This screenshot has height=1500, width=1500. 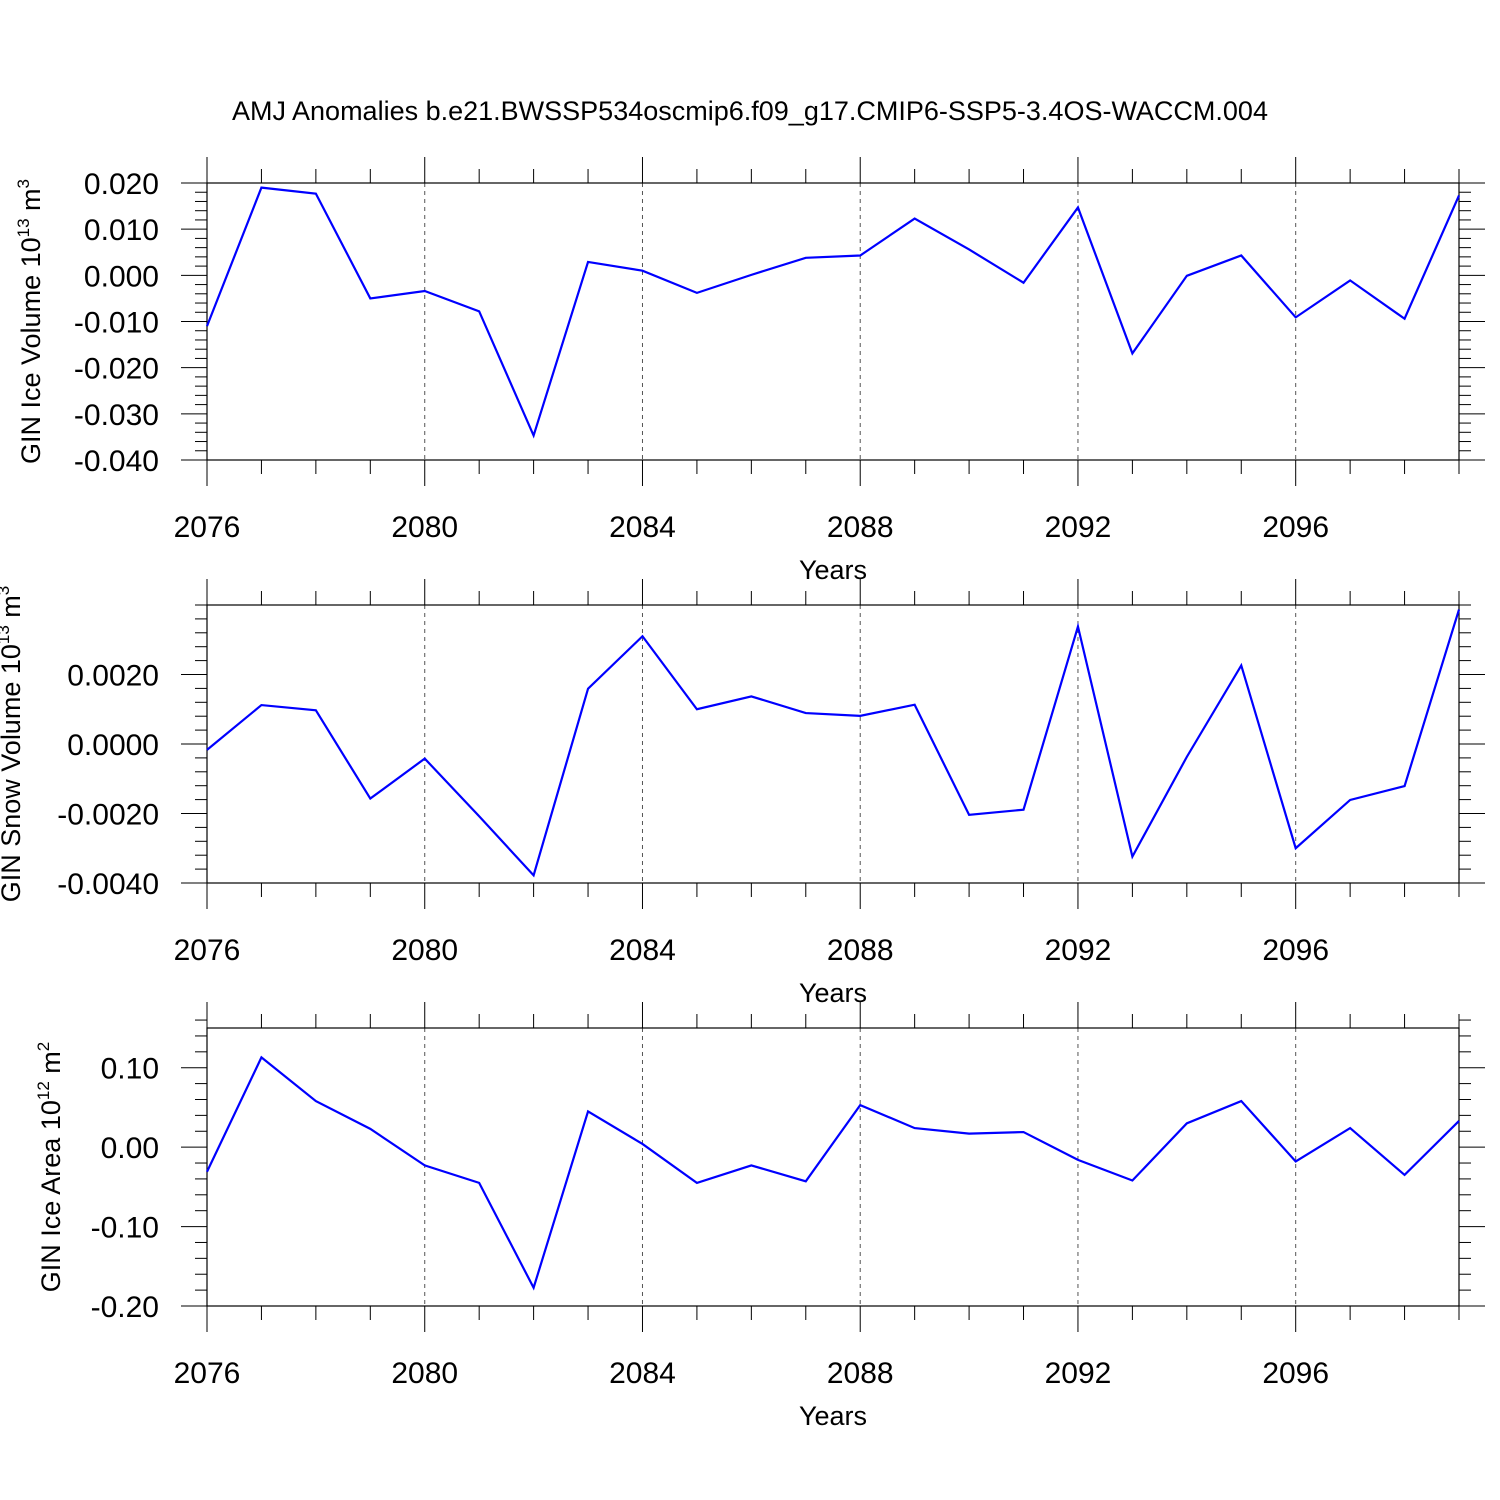 I want to click on y-axis-label: GIN Ice Volume 1013 m3, so click(x=30, y=321).